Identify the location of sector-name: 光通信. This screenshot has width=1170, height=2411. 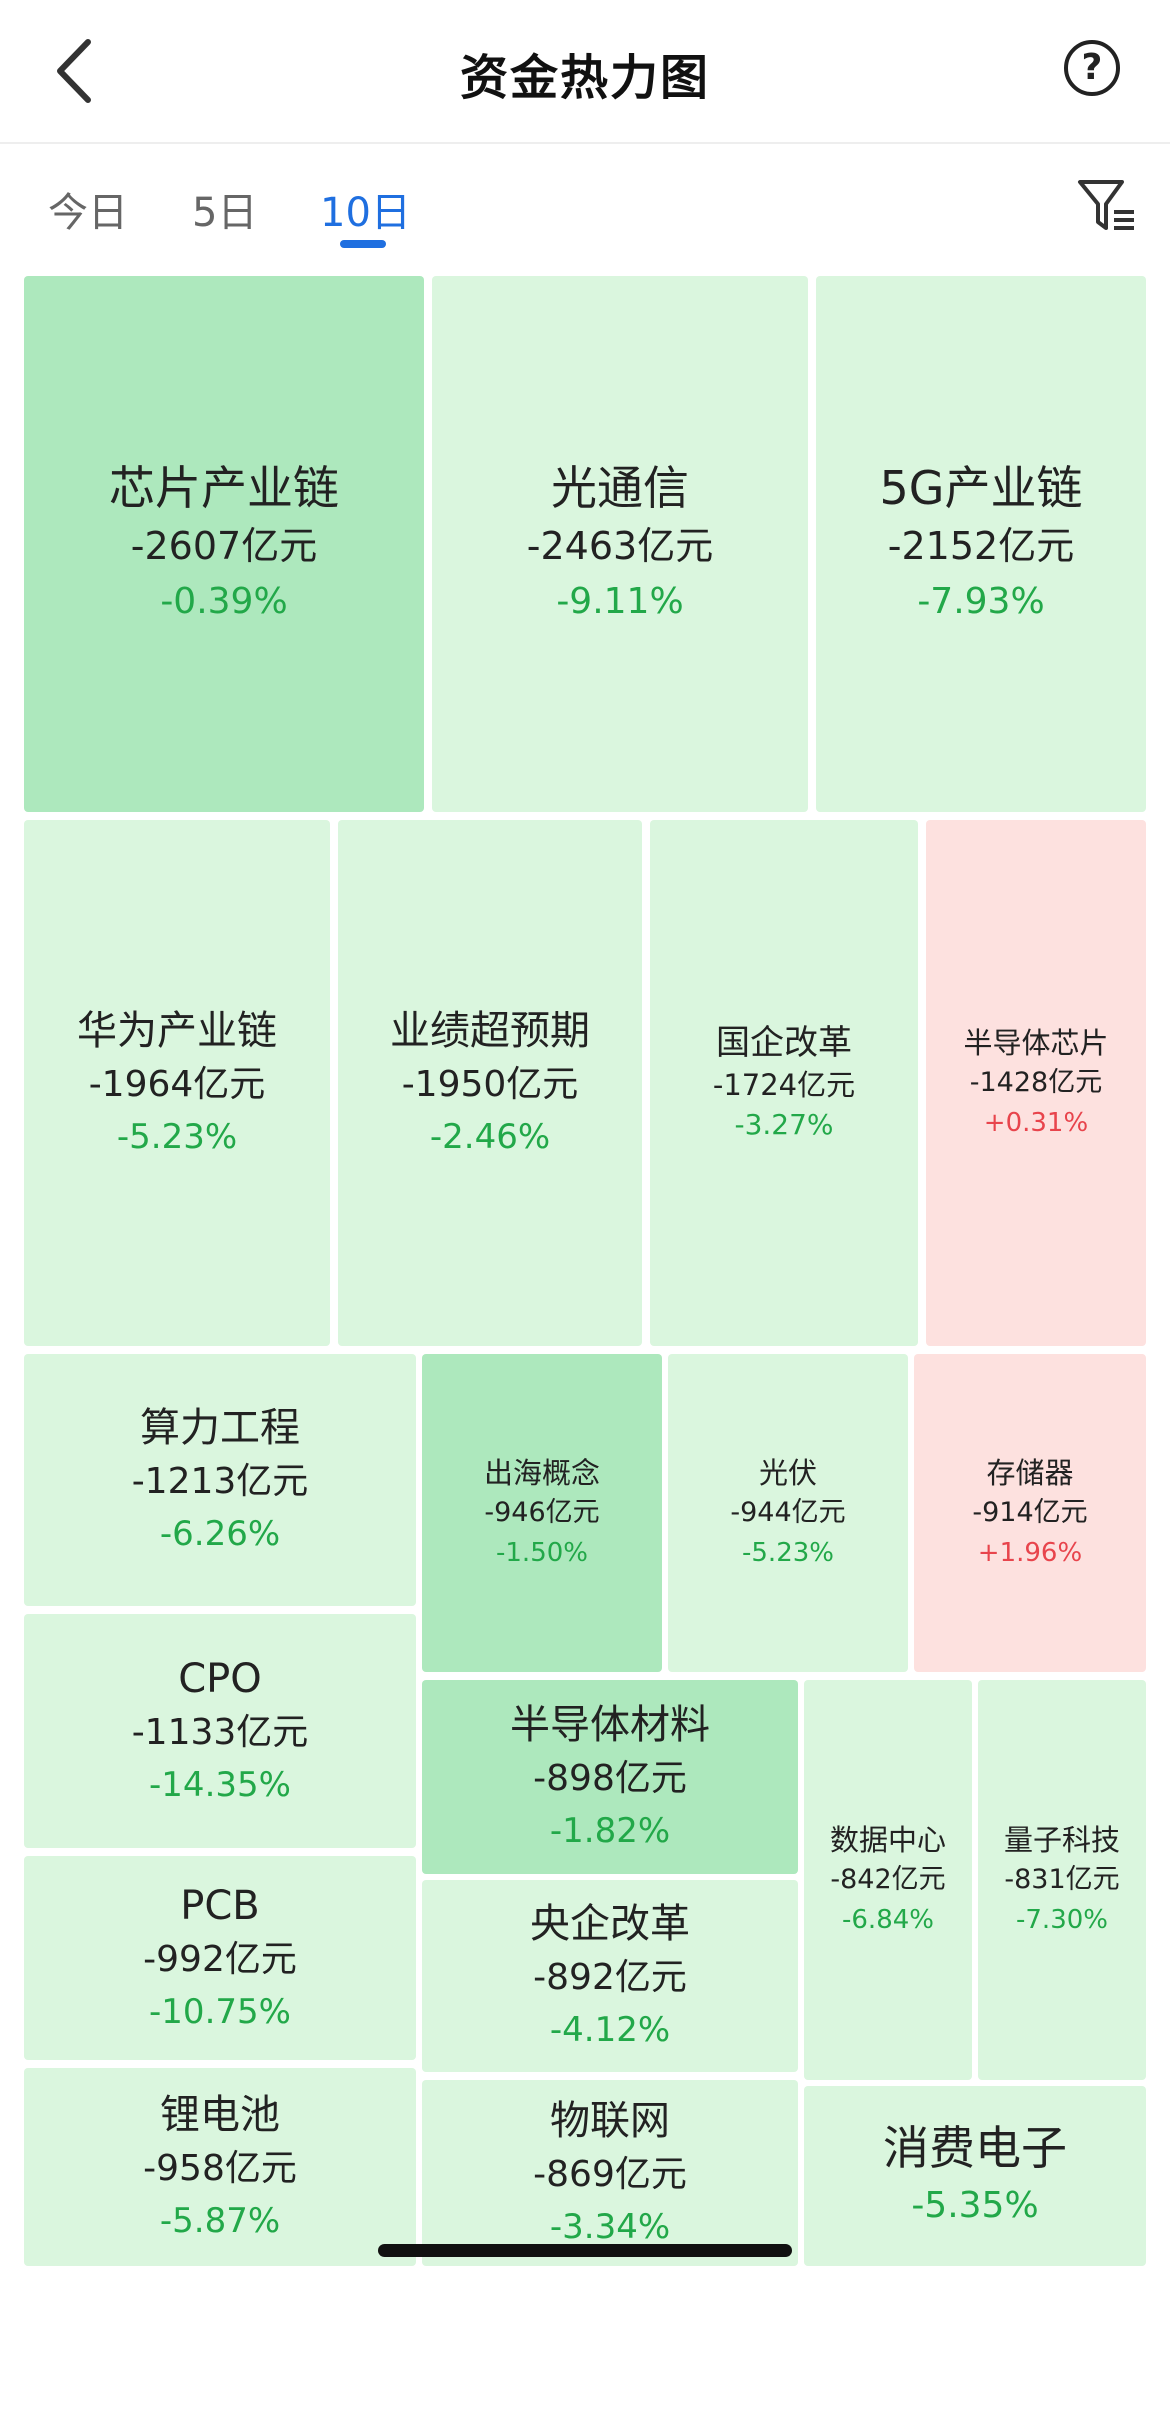
(620, 488).